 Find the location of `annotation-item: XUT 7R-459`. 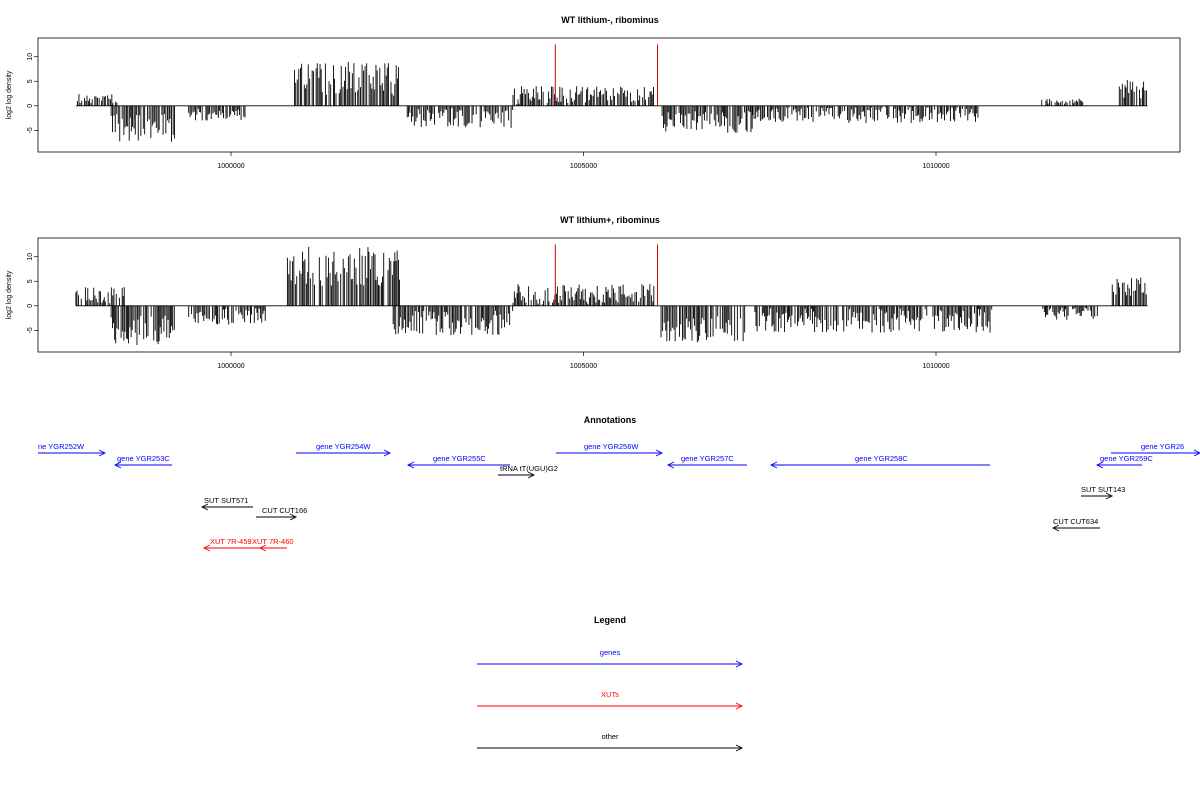

annotation-item: XUT 7R-459 is located at coordinates (231, 544).